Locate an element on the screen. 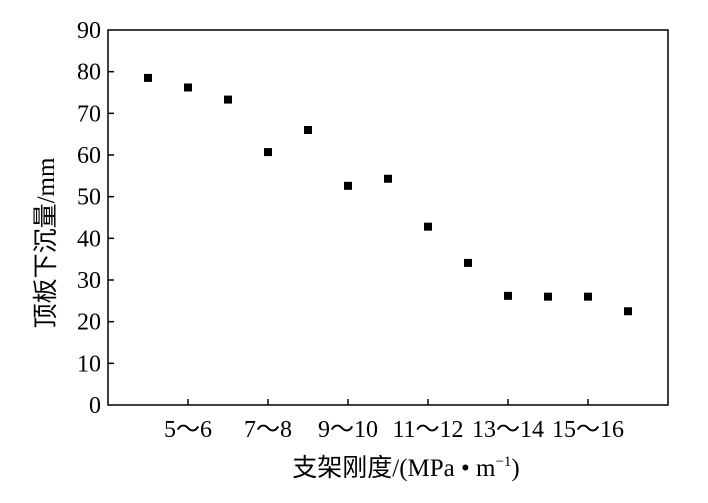 The image size is (708, 503). y-tick-label: 70 is located at coordinates (89, 114).